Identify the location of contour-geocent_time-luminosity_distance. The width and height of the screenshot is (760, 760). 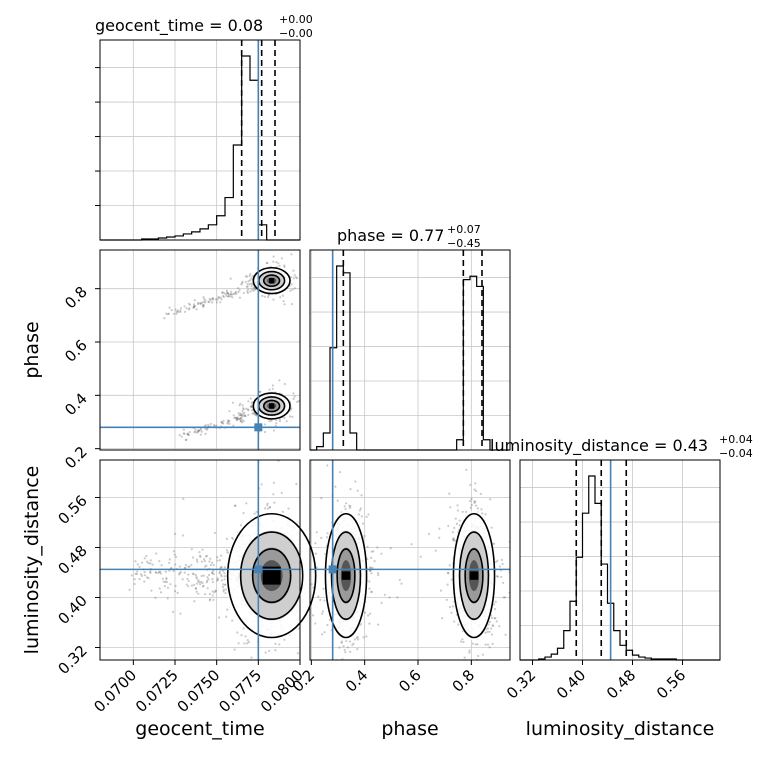
(271, 576).